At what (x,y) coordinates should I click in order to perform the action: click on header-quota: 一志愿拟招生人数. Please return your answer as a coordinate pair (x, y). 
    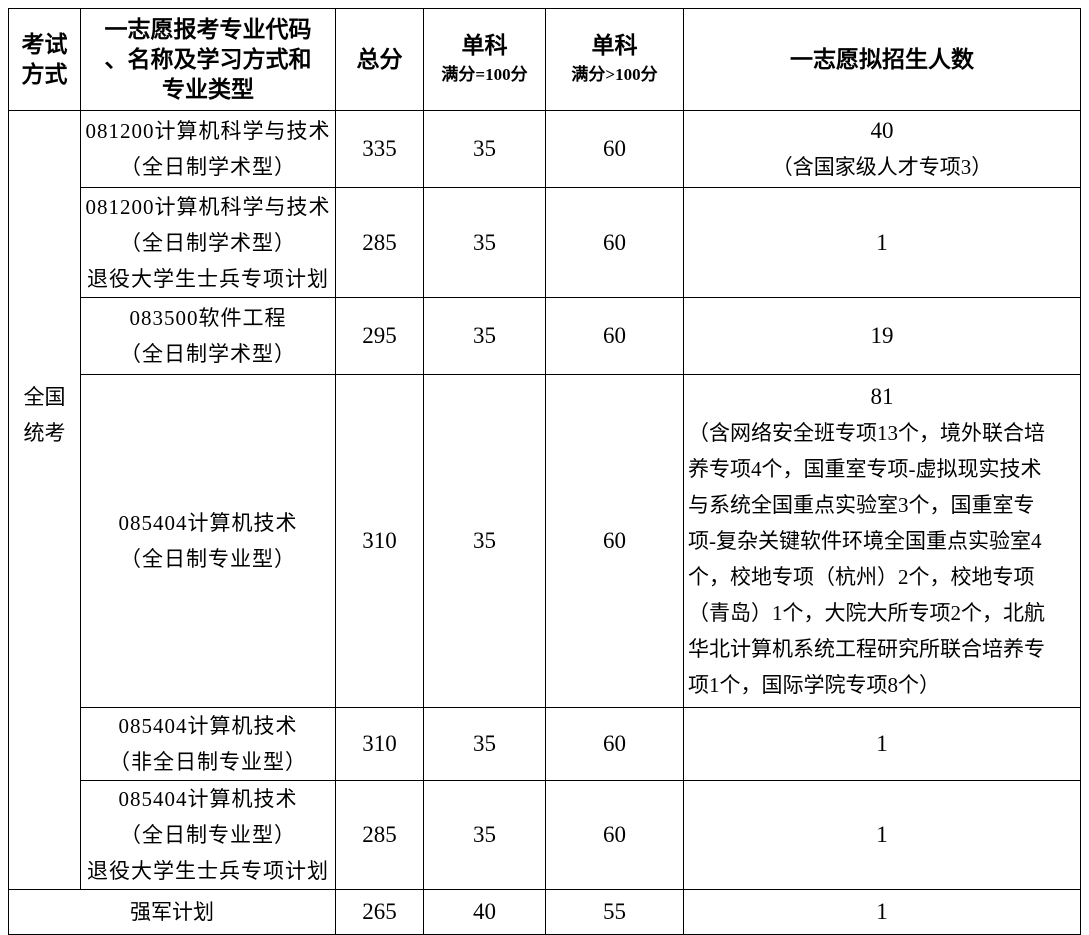
    Looking at the image, I should click on (882, 59).